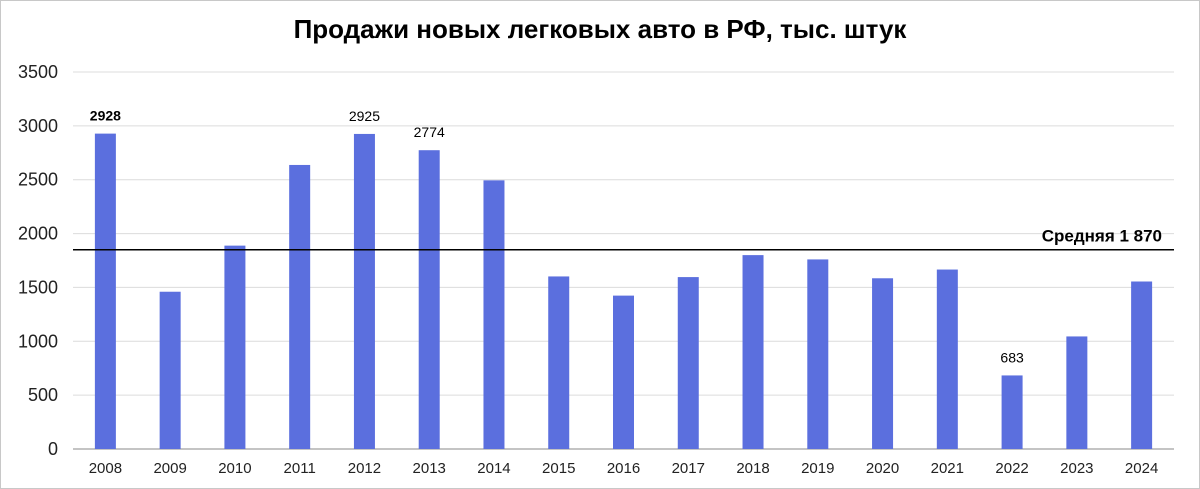 The width and height of the screenshot is (1200, 489). What do you see at coordinates (364, 291) in the screenshot?
I see `bar-2012` at bounding box center [364, 291].